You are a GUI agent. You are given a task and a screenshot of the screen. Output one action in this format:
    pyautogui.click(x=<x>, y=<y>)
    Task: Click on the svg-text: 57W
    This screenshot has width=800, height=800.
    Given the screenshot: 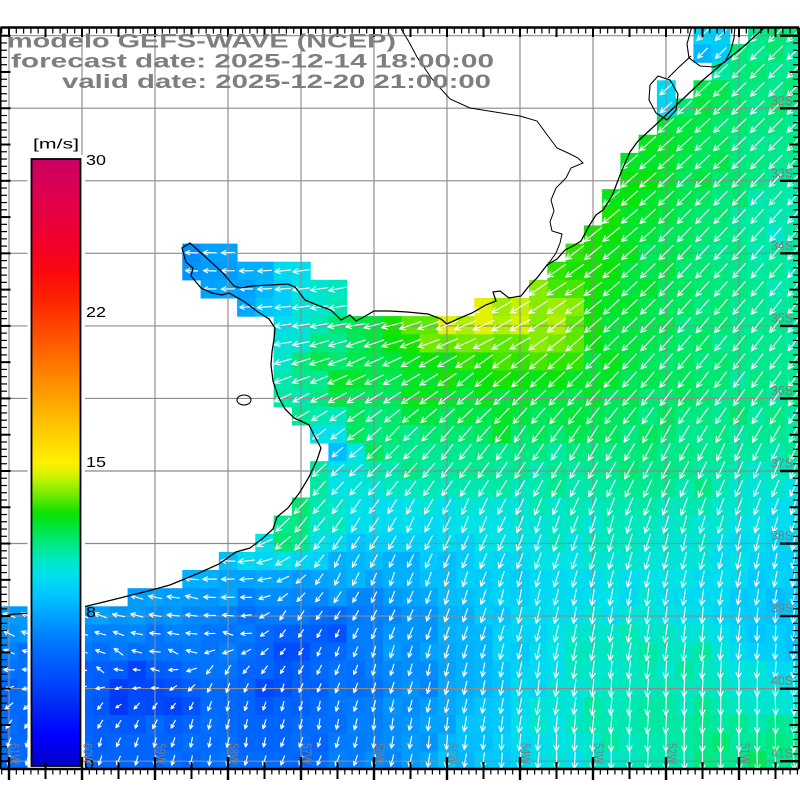 What is the action you would take?
    pyautogui.click(x=307, y=753)
    